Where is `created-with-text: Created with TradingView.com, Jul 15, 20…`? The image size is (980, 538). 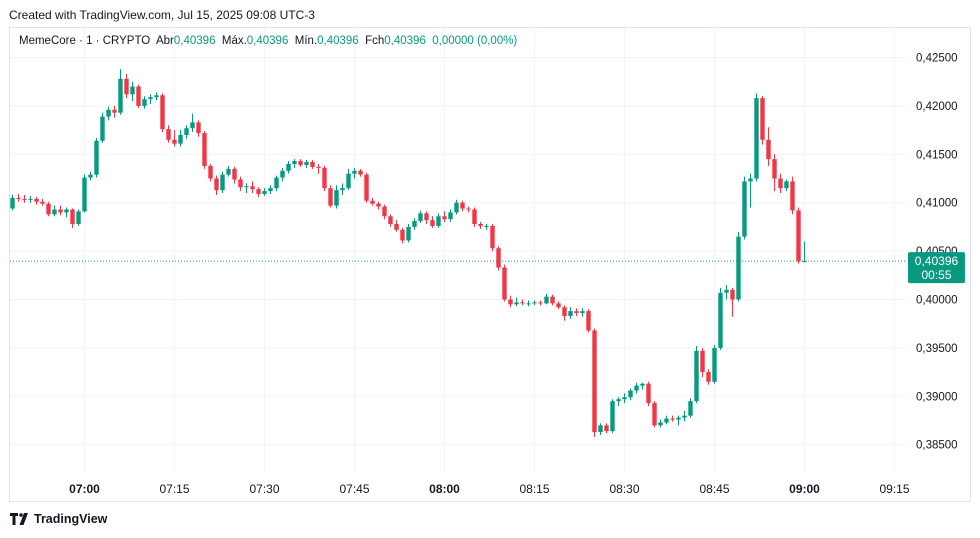 created-with-text: Created with TradingView.com, Jul 15, 20… is located at coordinates (162, 15).